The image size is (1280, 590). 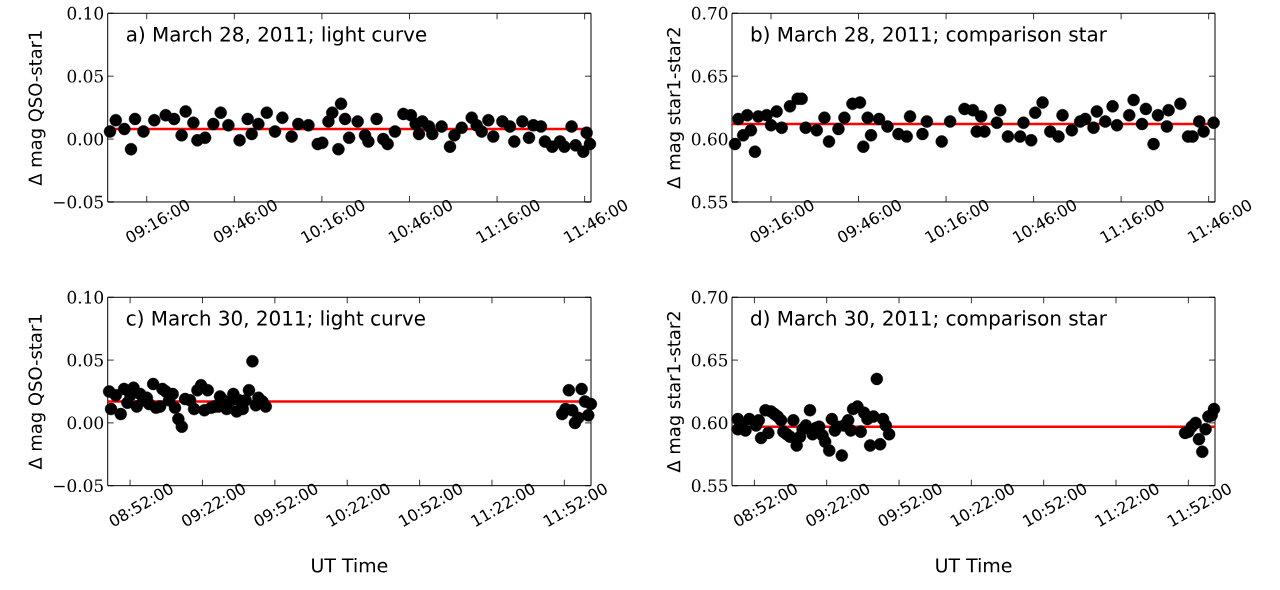 What do you see at coordinates (276, 36) in the screenshot?
I see `text: a) March 28, 2011; light curve` at bounding box center [276, 36].